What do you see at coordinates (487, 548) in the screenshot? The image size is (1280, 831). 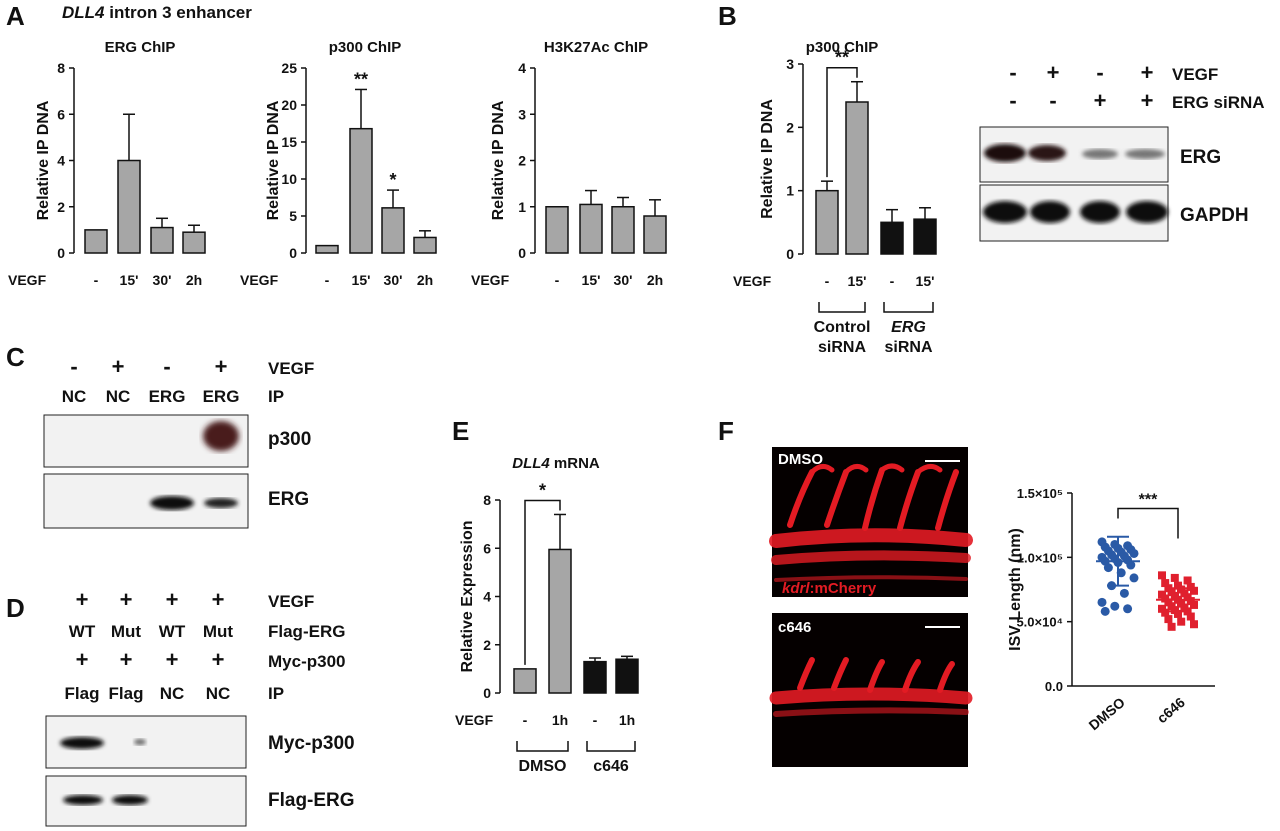 I see `y-tick-label: 6` at bounding box center [487, 548].